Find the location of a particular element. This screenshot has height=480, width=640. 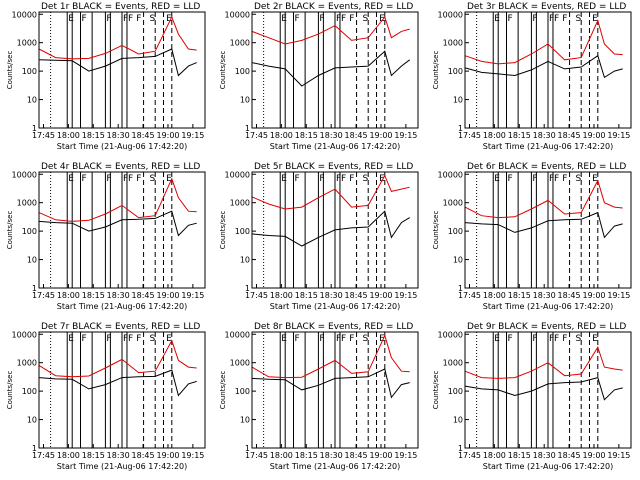

chart-title: Det 2r BLACK = Events, RED = LLD is located at coordinates (333, 7).